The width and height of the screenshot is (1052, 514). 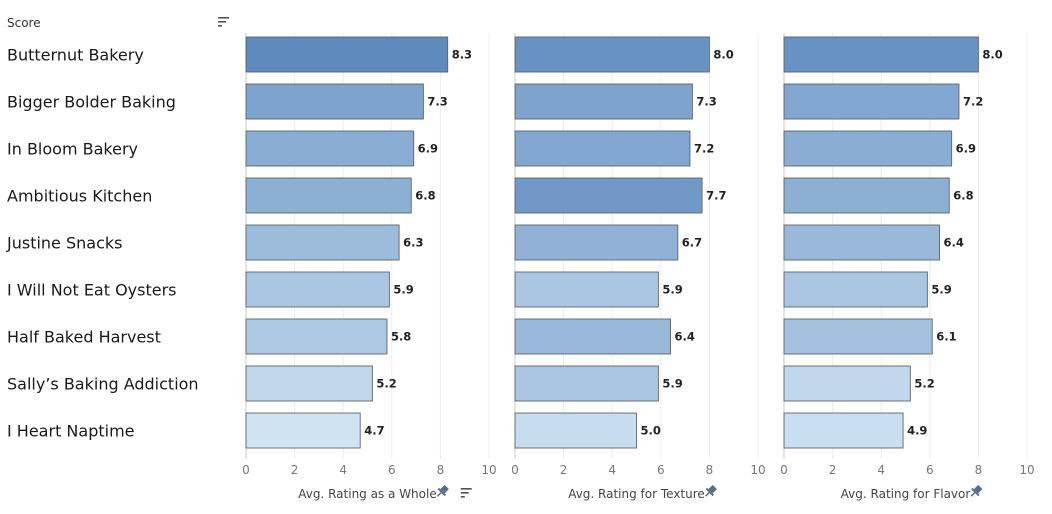 I want to click on row-label: Justine Snacks, so click(x=64, y=243).